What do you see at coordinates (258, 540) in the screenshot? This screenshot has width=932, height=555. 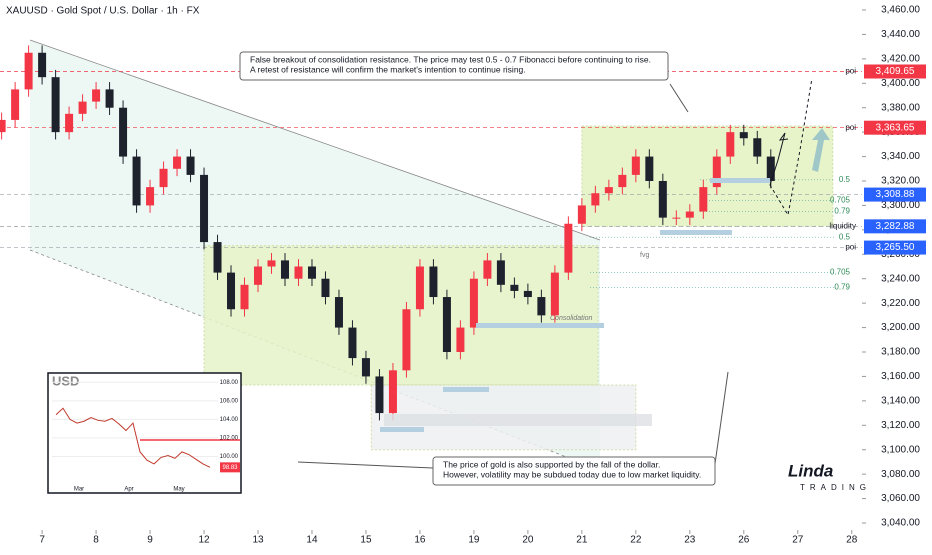 I see `x-tick-label: 13` at bounding box center [258, 540].